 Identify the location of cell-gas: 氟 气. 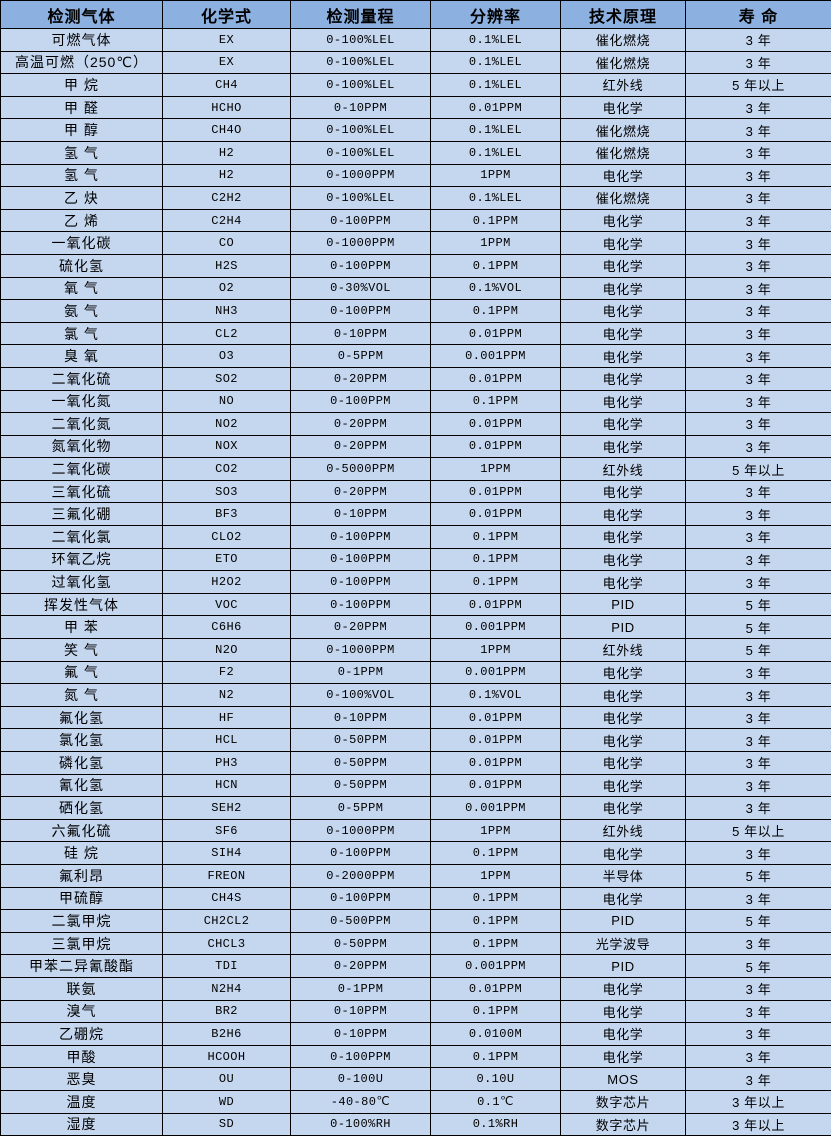
(82, 672).